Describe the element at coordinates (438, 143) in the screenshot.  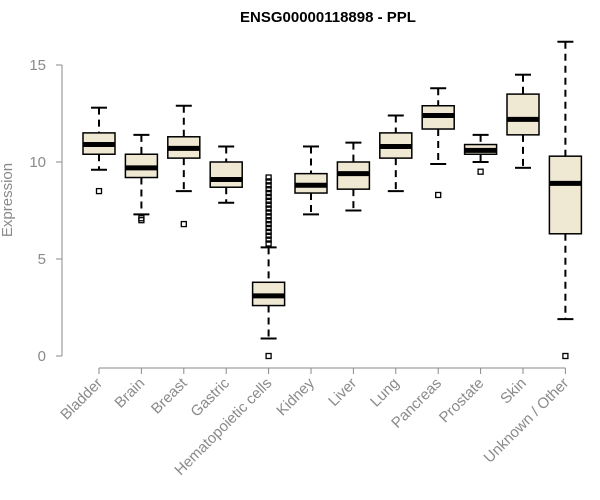
I see `box-pancreas` at that location.